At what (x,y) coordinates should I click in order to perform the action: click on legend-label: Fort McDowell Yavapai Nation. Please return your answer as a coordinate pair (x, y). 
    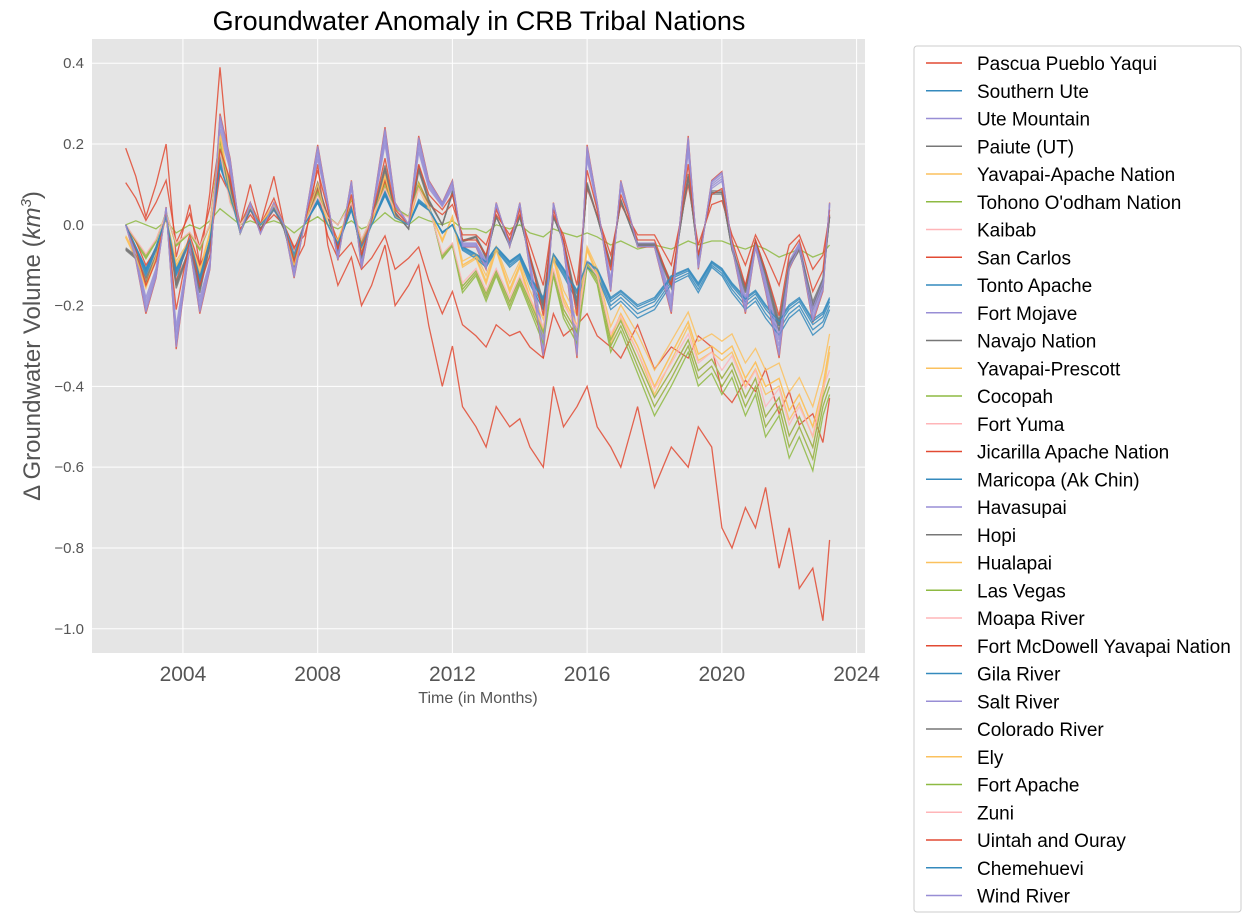
    Looking at the image, I should click on (1104, 647).